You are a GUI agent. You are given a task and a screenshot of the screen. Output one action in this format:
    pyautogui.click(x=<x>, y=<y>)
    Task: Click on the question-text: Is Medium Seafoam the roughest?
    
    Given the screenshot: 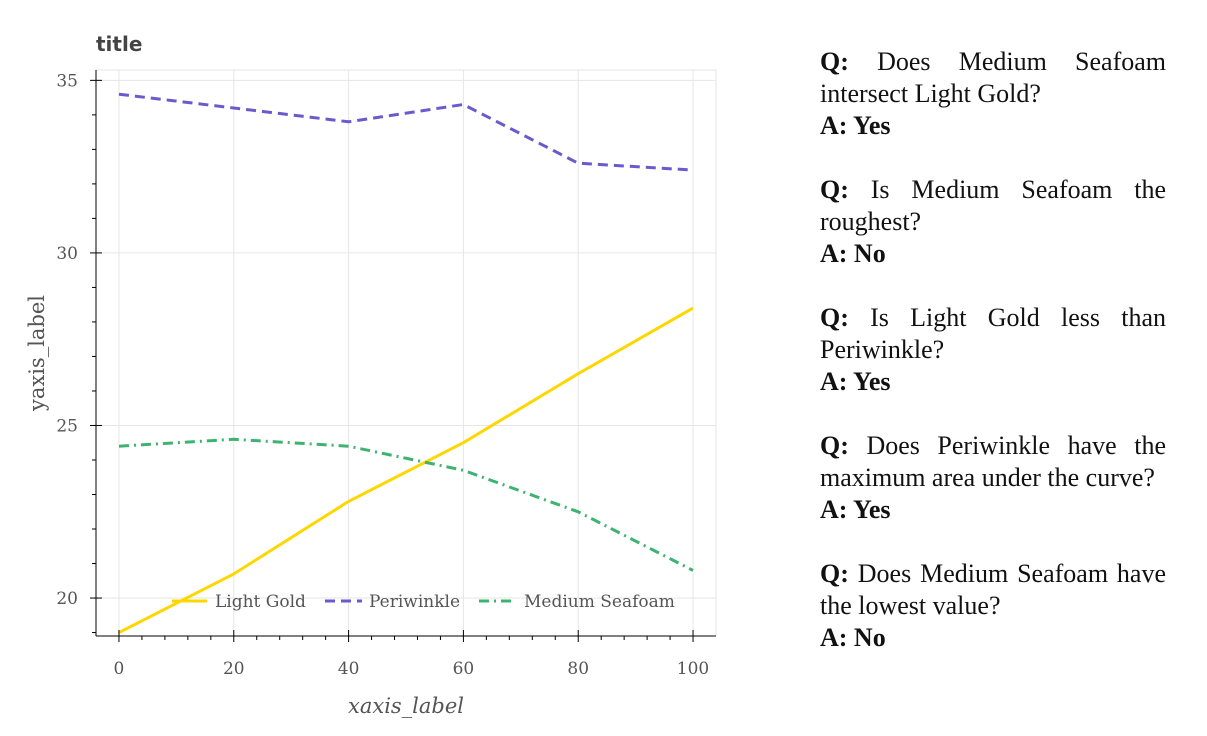 What is the action you would take?
    pyautogui.click(x=993, y=205)
    